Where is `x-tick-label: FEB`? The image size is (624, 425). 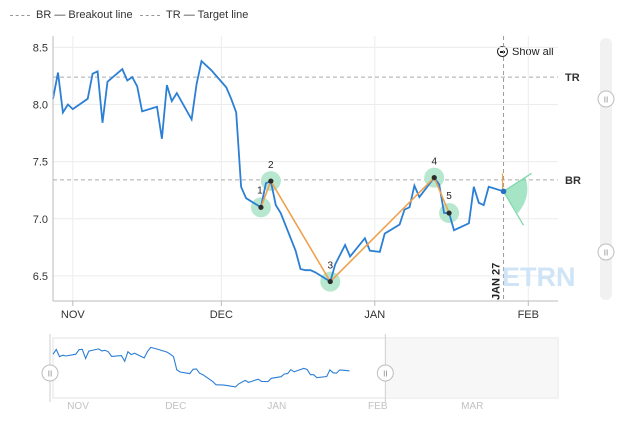
x-tick-label: FEB is located at coordinates (528, 315).